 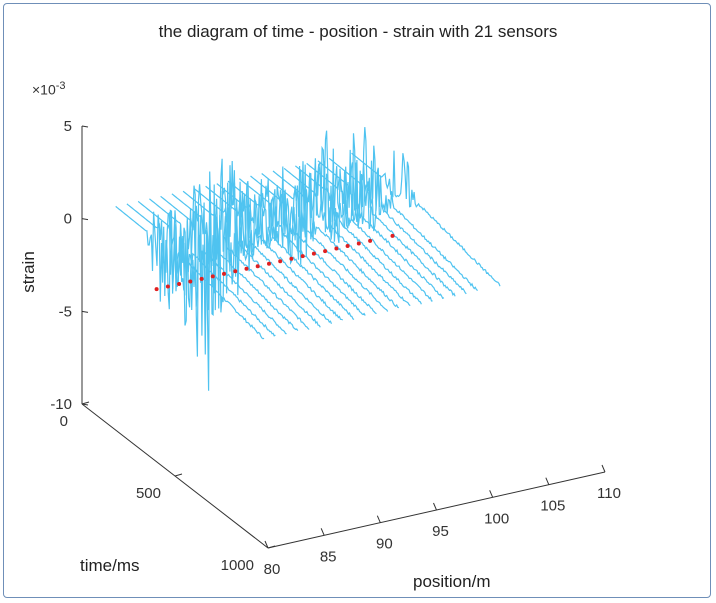 What do you see at coordinates (65, 311) in the screenshot?
I see `strain-tick-label: -5` at bounding box center [65, 311].